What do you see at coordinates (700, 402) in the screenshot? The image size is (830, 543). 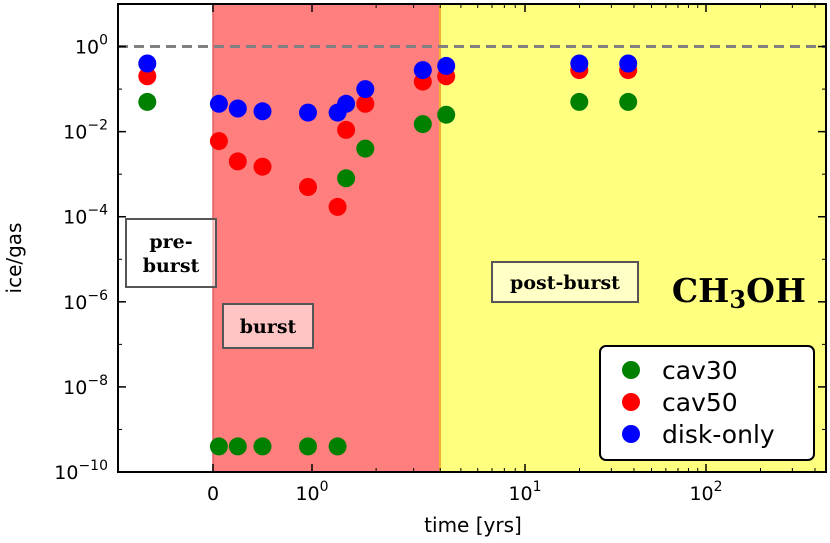 I see `legend-label: cav50` at bounding box center [700, 402].